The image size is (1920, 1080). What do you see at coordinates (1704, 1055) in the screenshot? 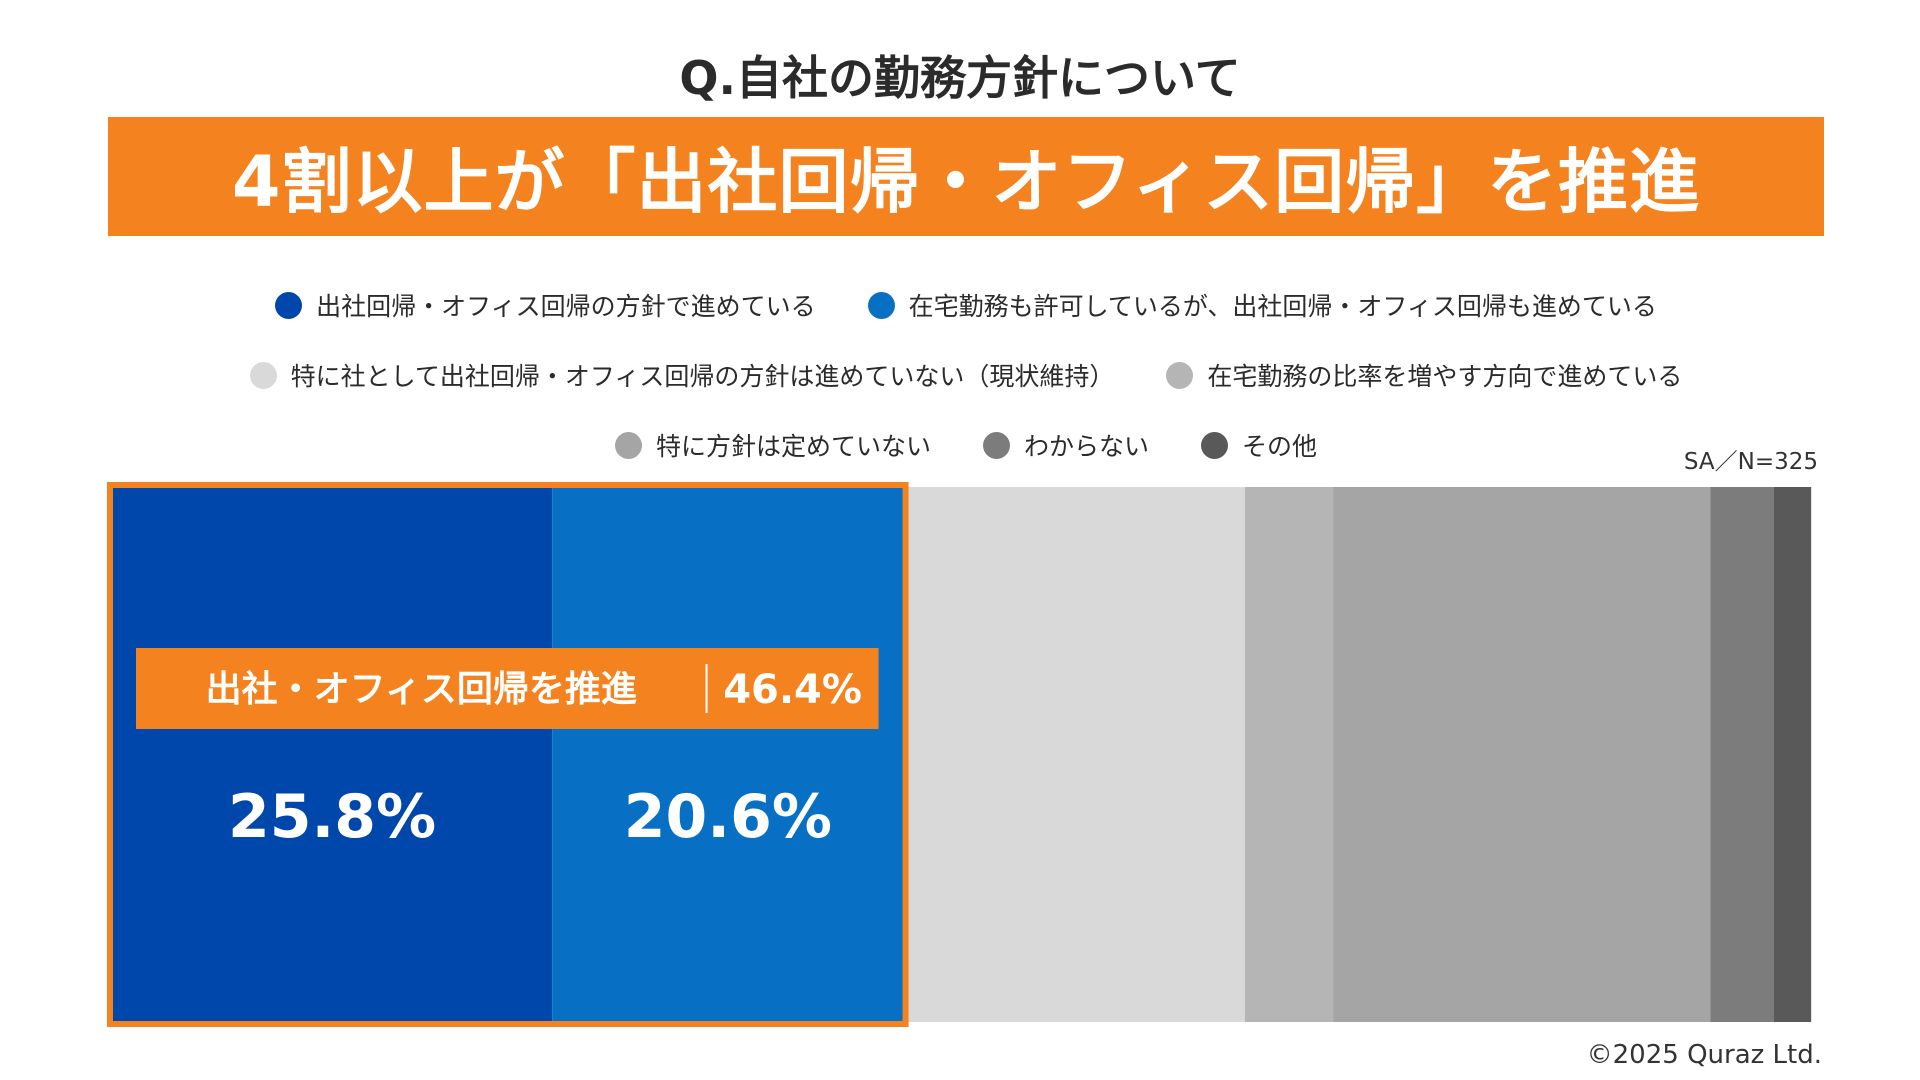
I see `copyright: ©2025 Quraz Ltd.` at bounding box center [1704, 1055].